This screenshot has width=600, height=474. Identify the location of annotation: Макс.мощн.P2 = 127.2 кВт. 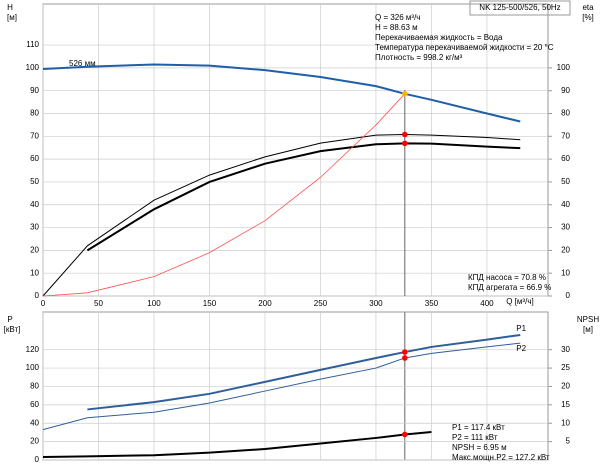
(501, 457).